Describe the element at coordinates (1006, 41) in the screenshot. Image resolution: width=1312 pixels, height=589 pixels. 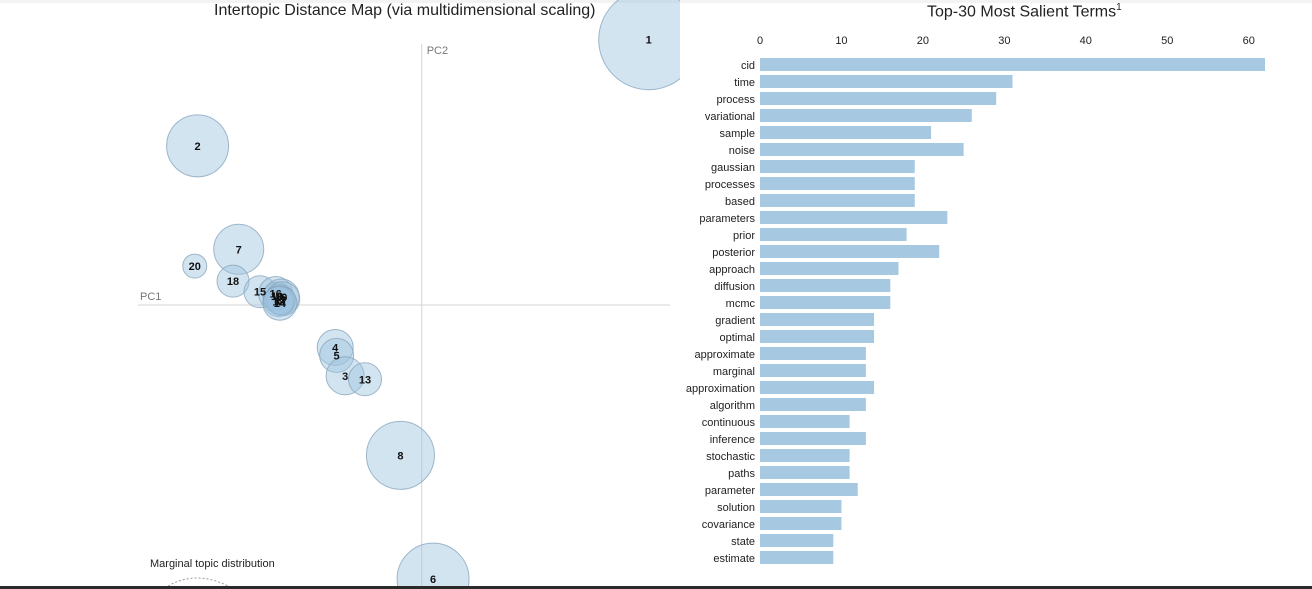
I see `bar-x-axis-ticks: 0 10 20 30 40 50 60` at that location.